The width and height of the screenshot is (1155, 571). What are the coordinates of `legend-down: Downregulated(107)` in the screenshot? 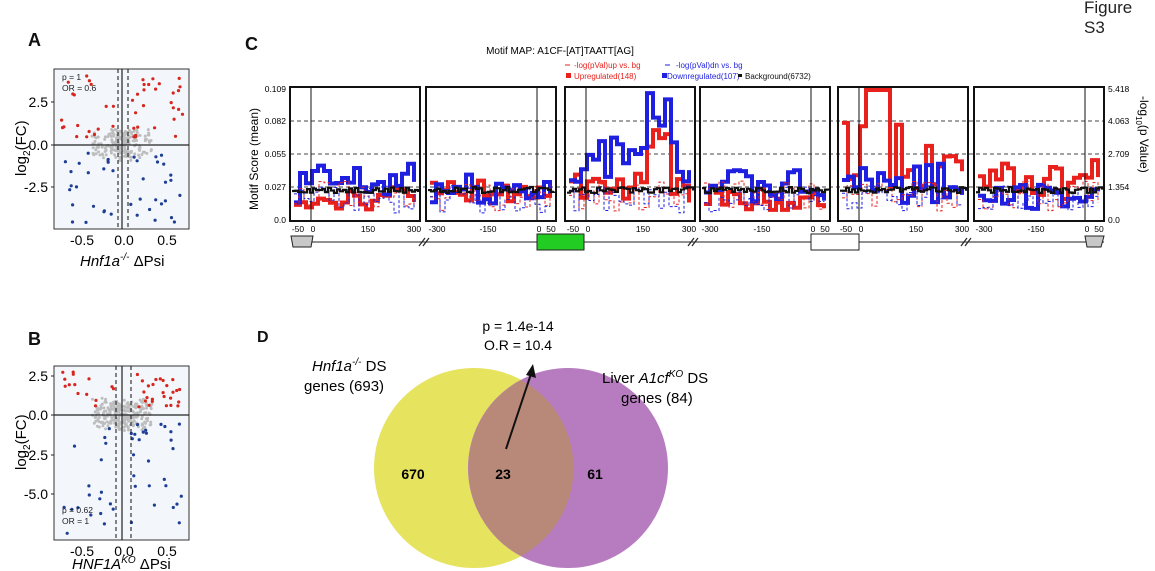 It's located at (703, 76).